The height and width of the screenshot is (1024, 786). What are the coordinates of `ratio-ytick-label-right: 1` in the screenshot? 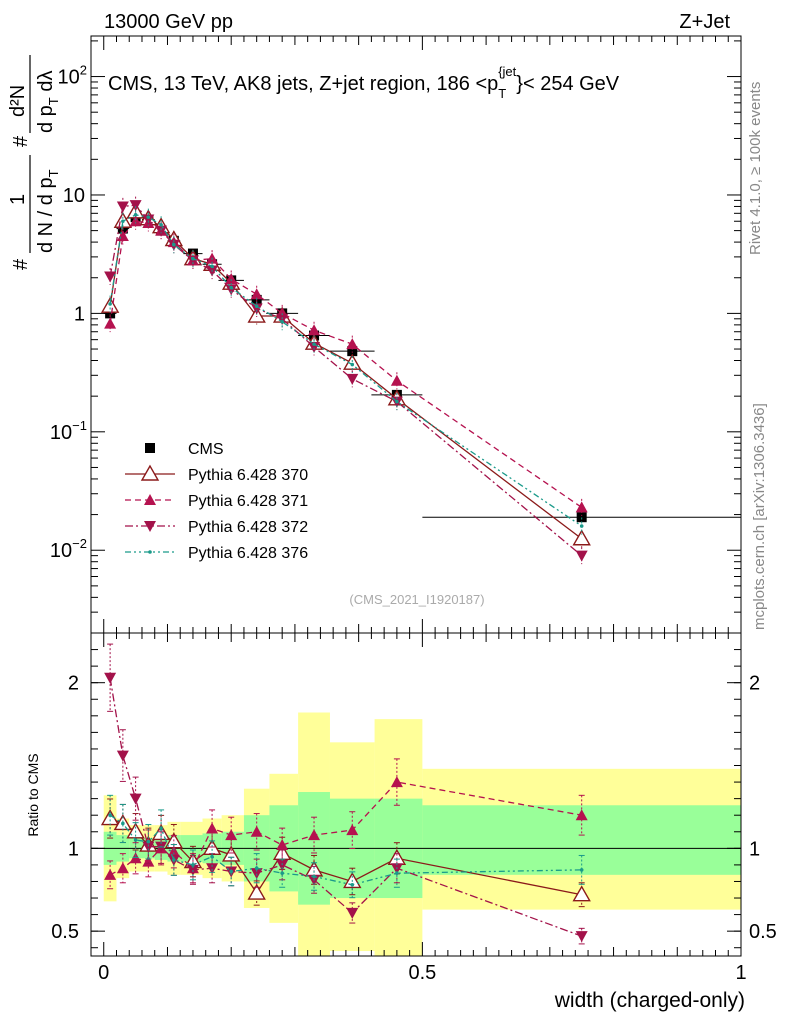 It's located at (754, 849).